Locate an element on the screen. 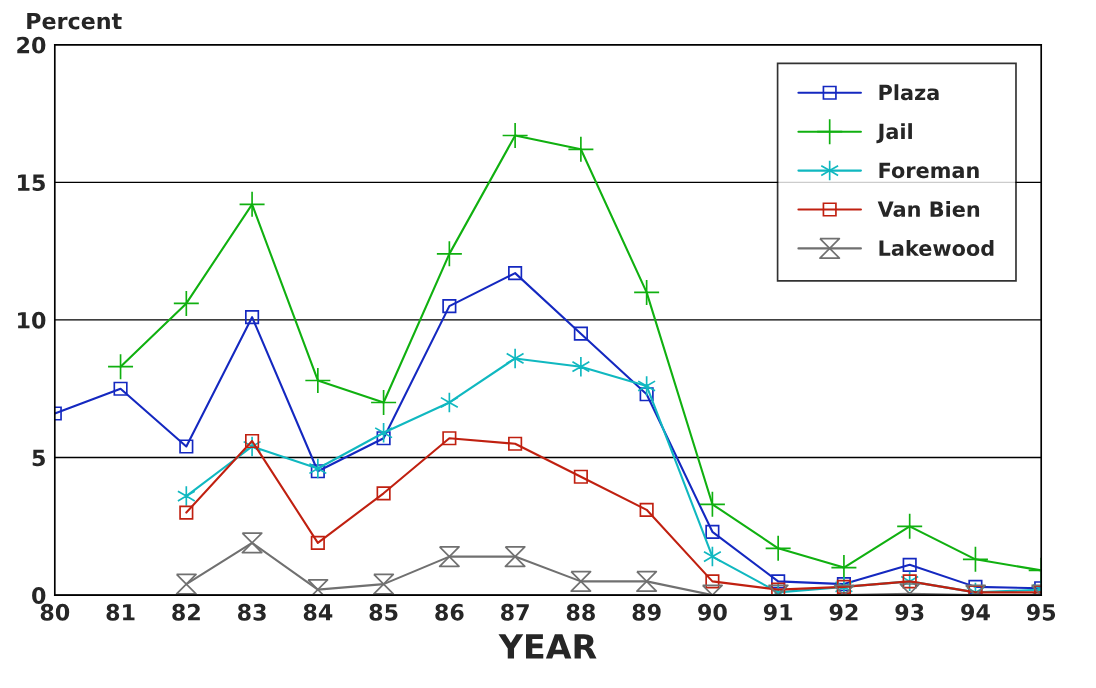 This screenshot has height=688, width=1096. y-tick-label: 5 is located at coordinates (38, 458).